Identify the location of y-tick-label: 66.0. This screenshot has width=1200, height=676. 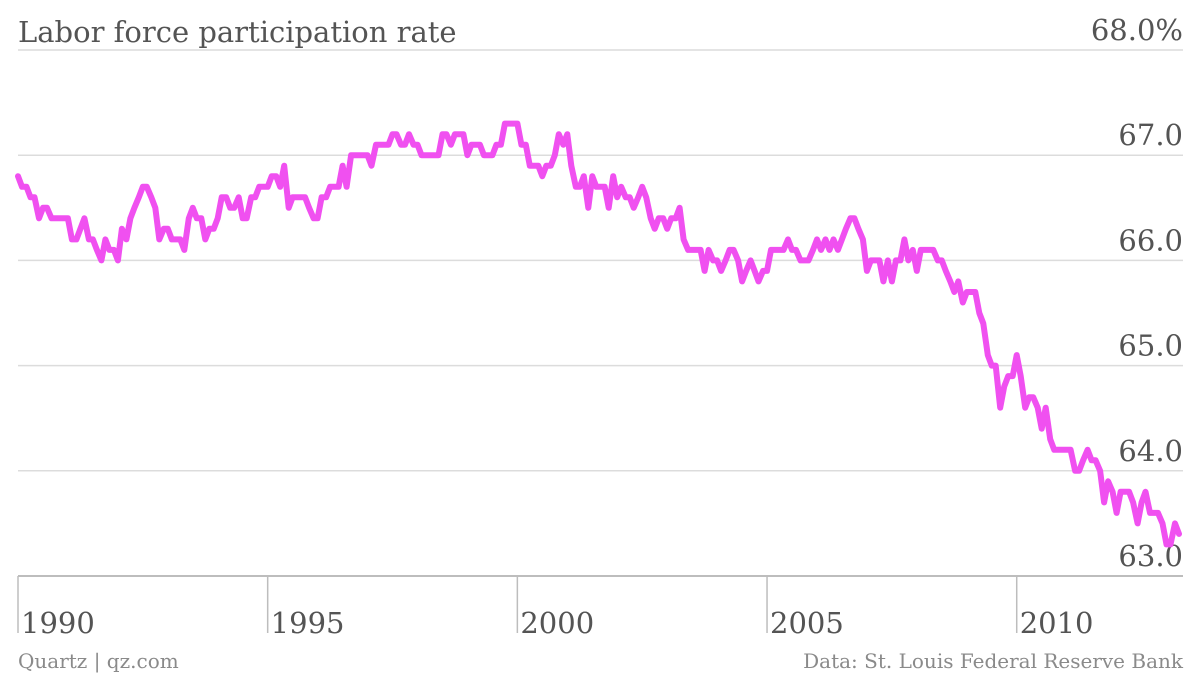
(1150, 240).